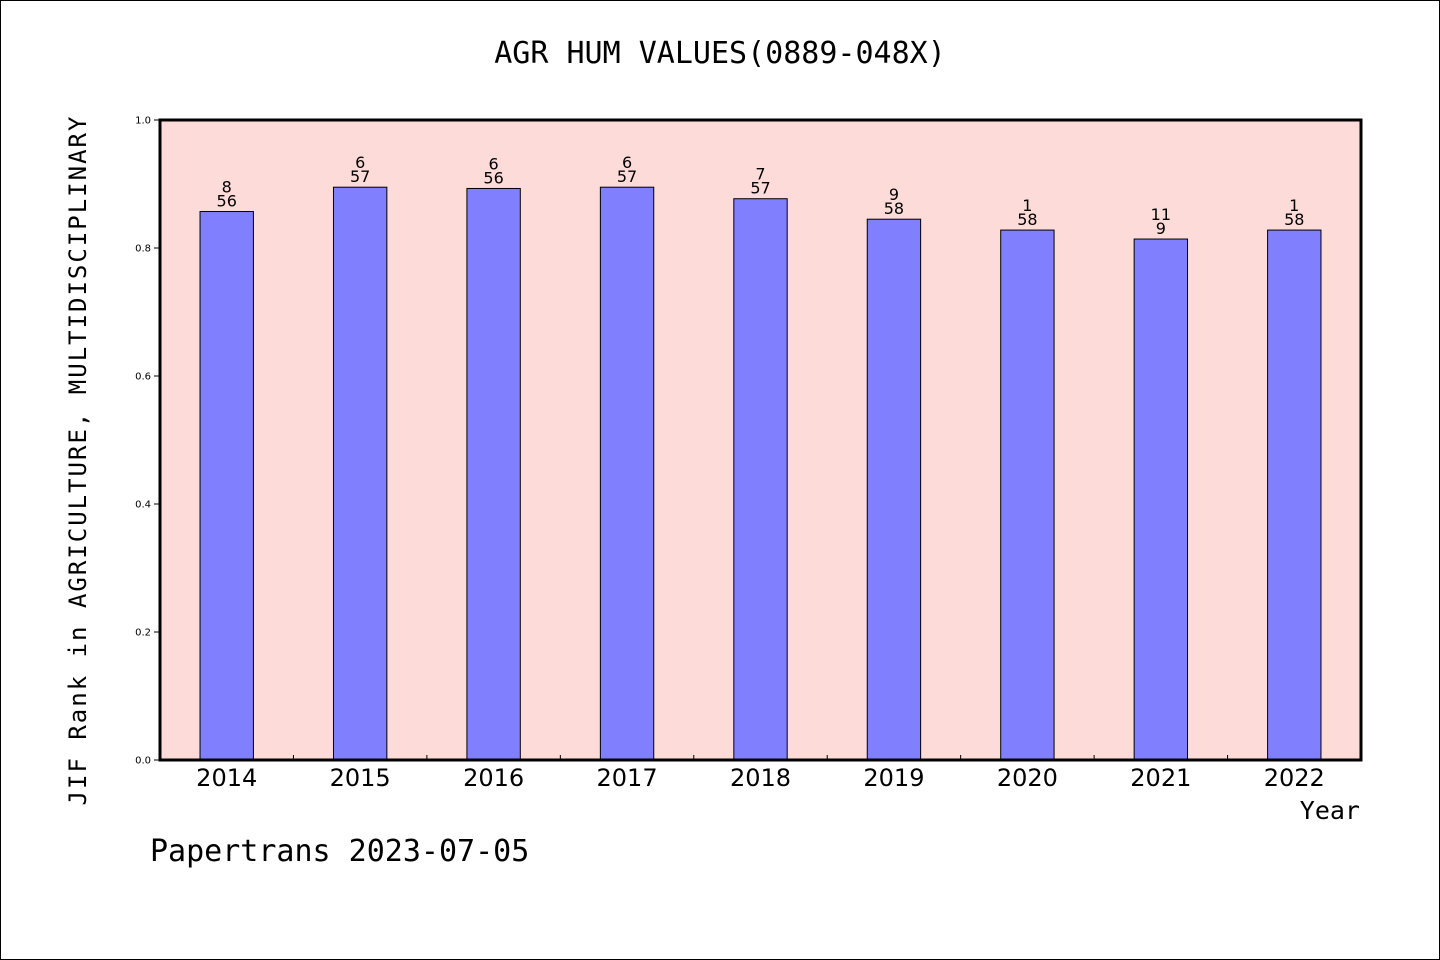 The height and width of the screenshot is (960, 1440). Describe the element at coordinates (340, 851) in the screenshot. I see `footer-credit: Papertrans 2023-07-05` at that location.